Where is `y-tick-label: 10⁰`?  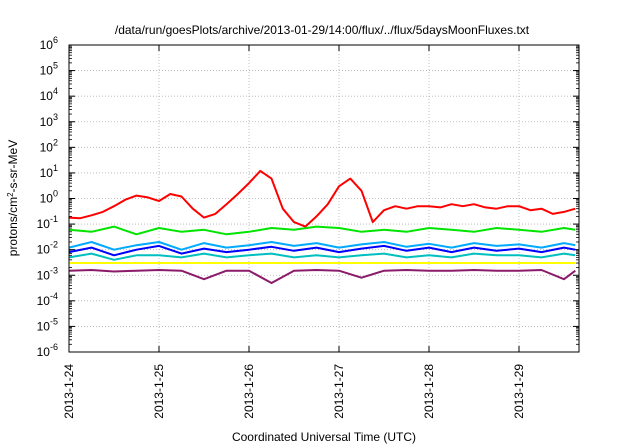 y-tick-label: 10⁰ is located at coordinates (49, 197).